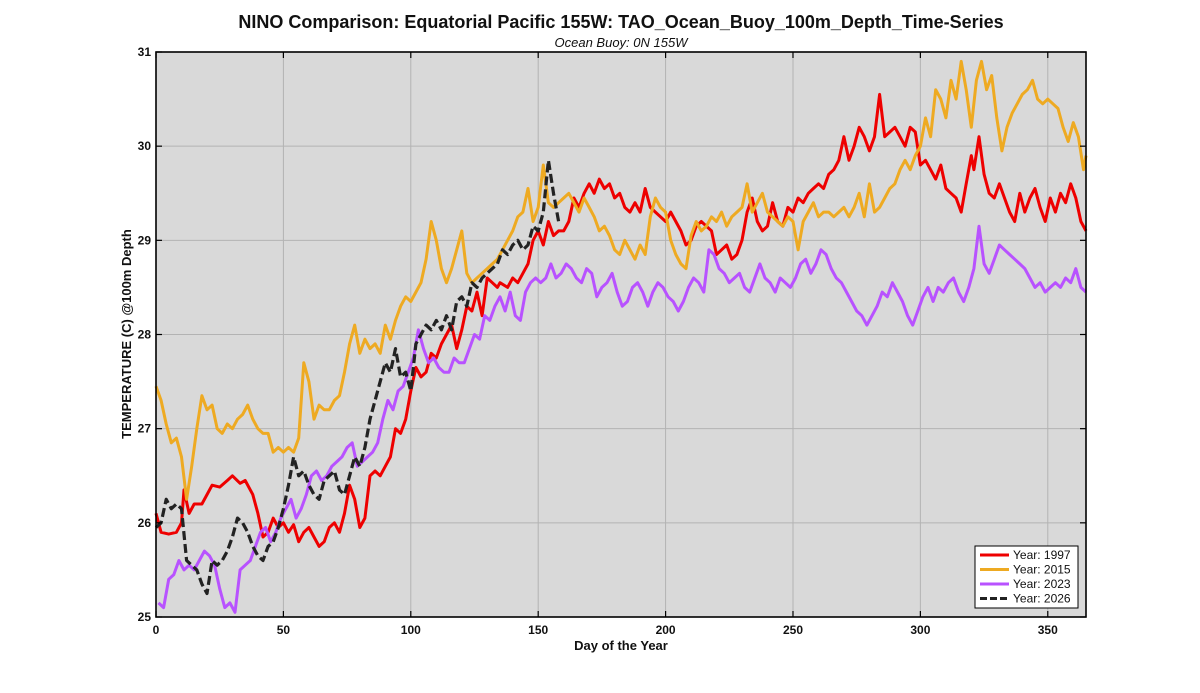 Image resolution: width=1200 pixels, height=693 pixels. What do you see at coordinates (538, 630) in the screenshot?
I see `x-tick-label: 150` at bounding box center [538, 630].